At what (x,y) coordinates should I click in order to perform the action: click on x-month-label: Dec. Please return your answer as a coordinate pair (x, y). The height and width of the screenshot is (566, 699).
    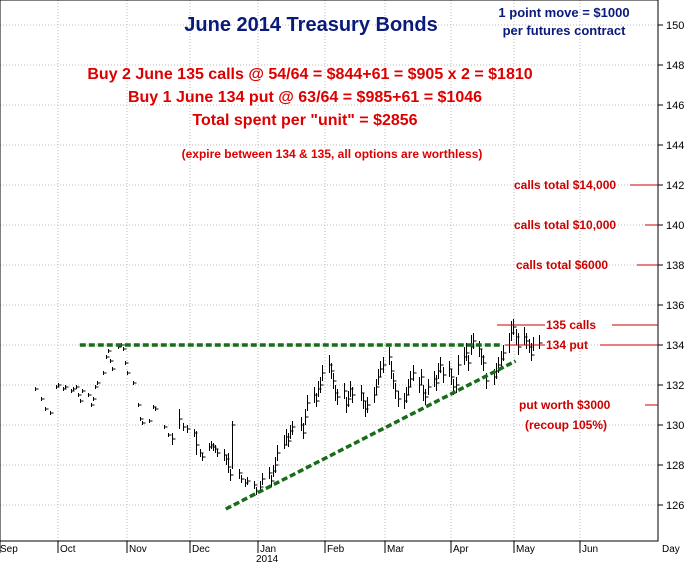
    Looking at the image, I should click on (201, 549).